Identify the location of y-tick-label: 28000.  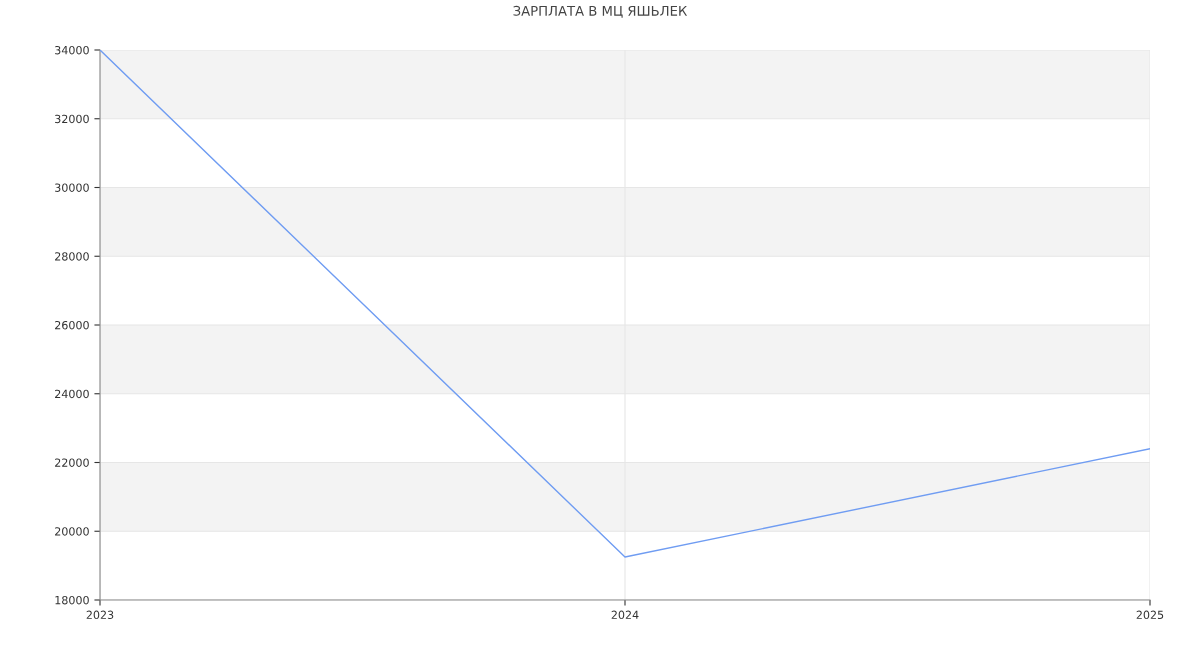
(72, 256).